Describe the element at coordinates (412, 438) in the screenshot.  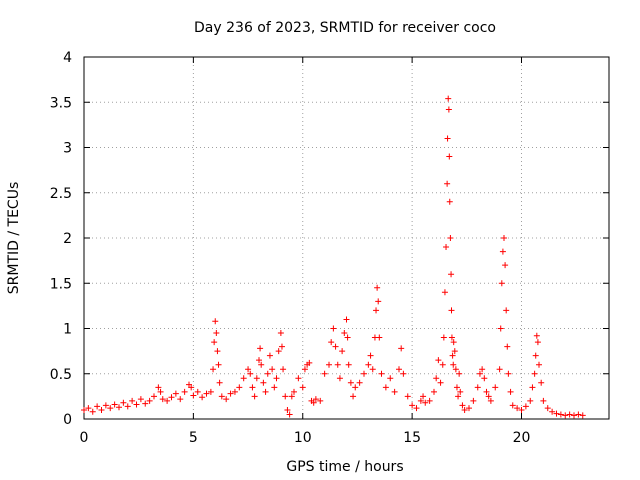
I see `x-tick-label: 15` at that location.